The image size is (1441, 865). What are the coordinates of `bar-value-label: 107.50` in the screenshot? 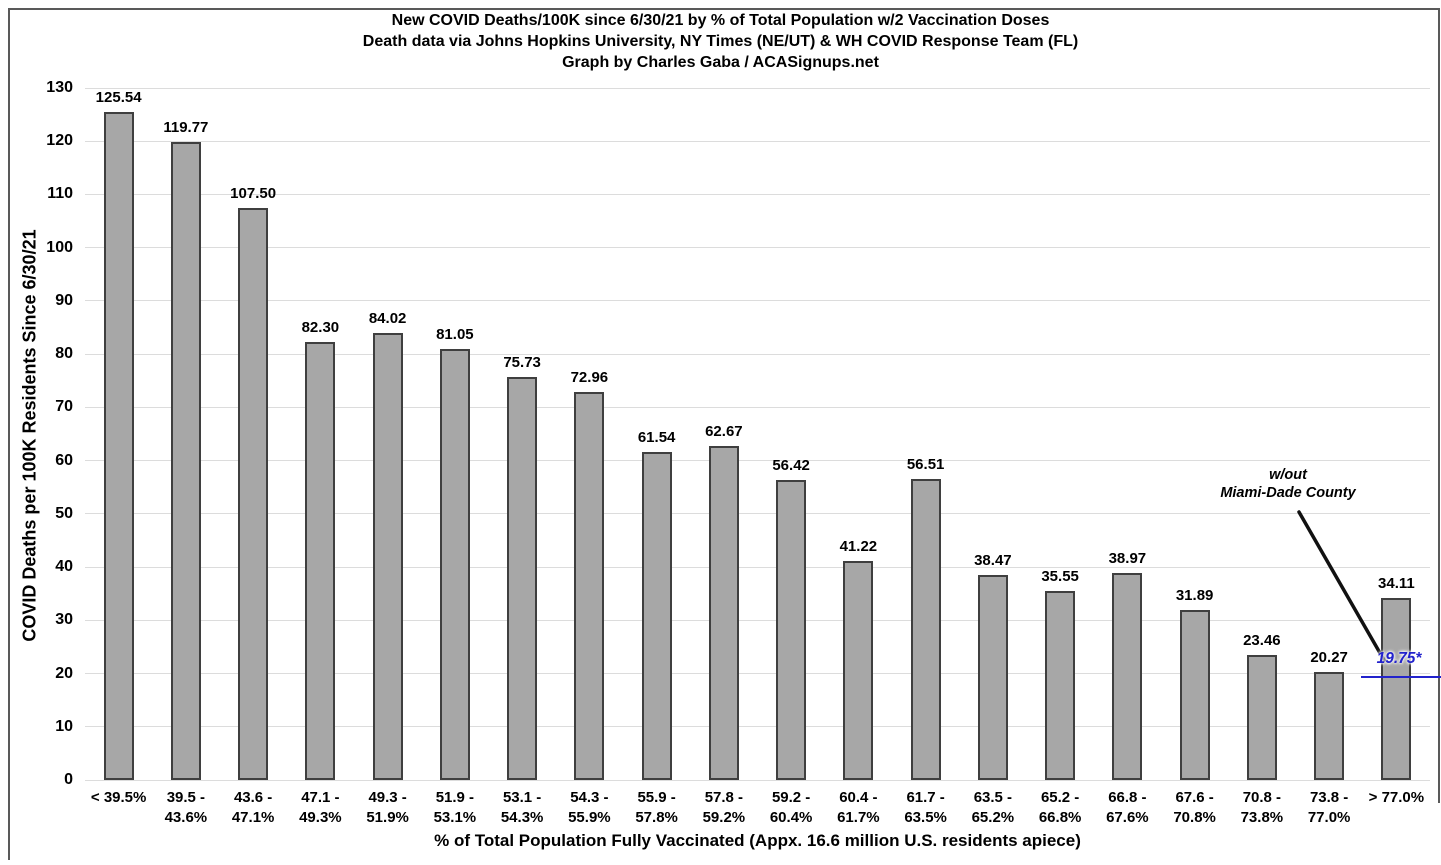 It's located at (253, 193).